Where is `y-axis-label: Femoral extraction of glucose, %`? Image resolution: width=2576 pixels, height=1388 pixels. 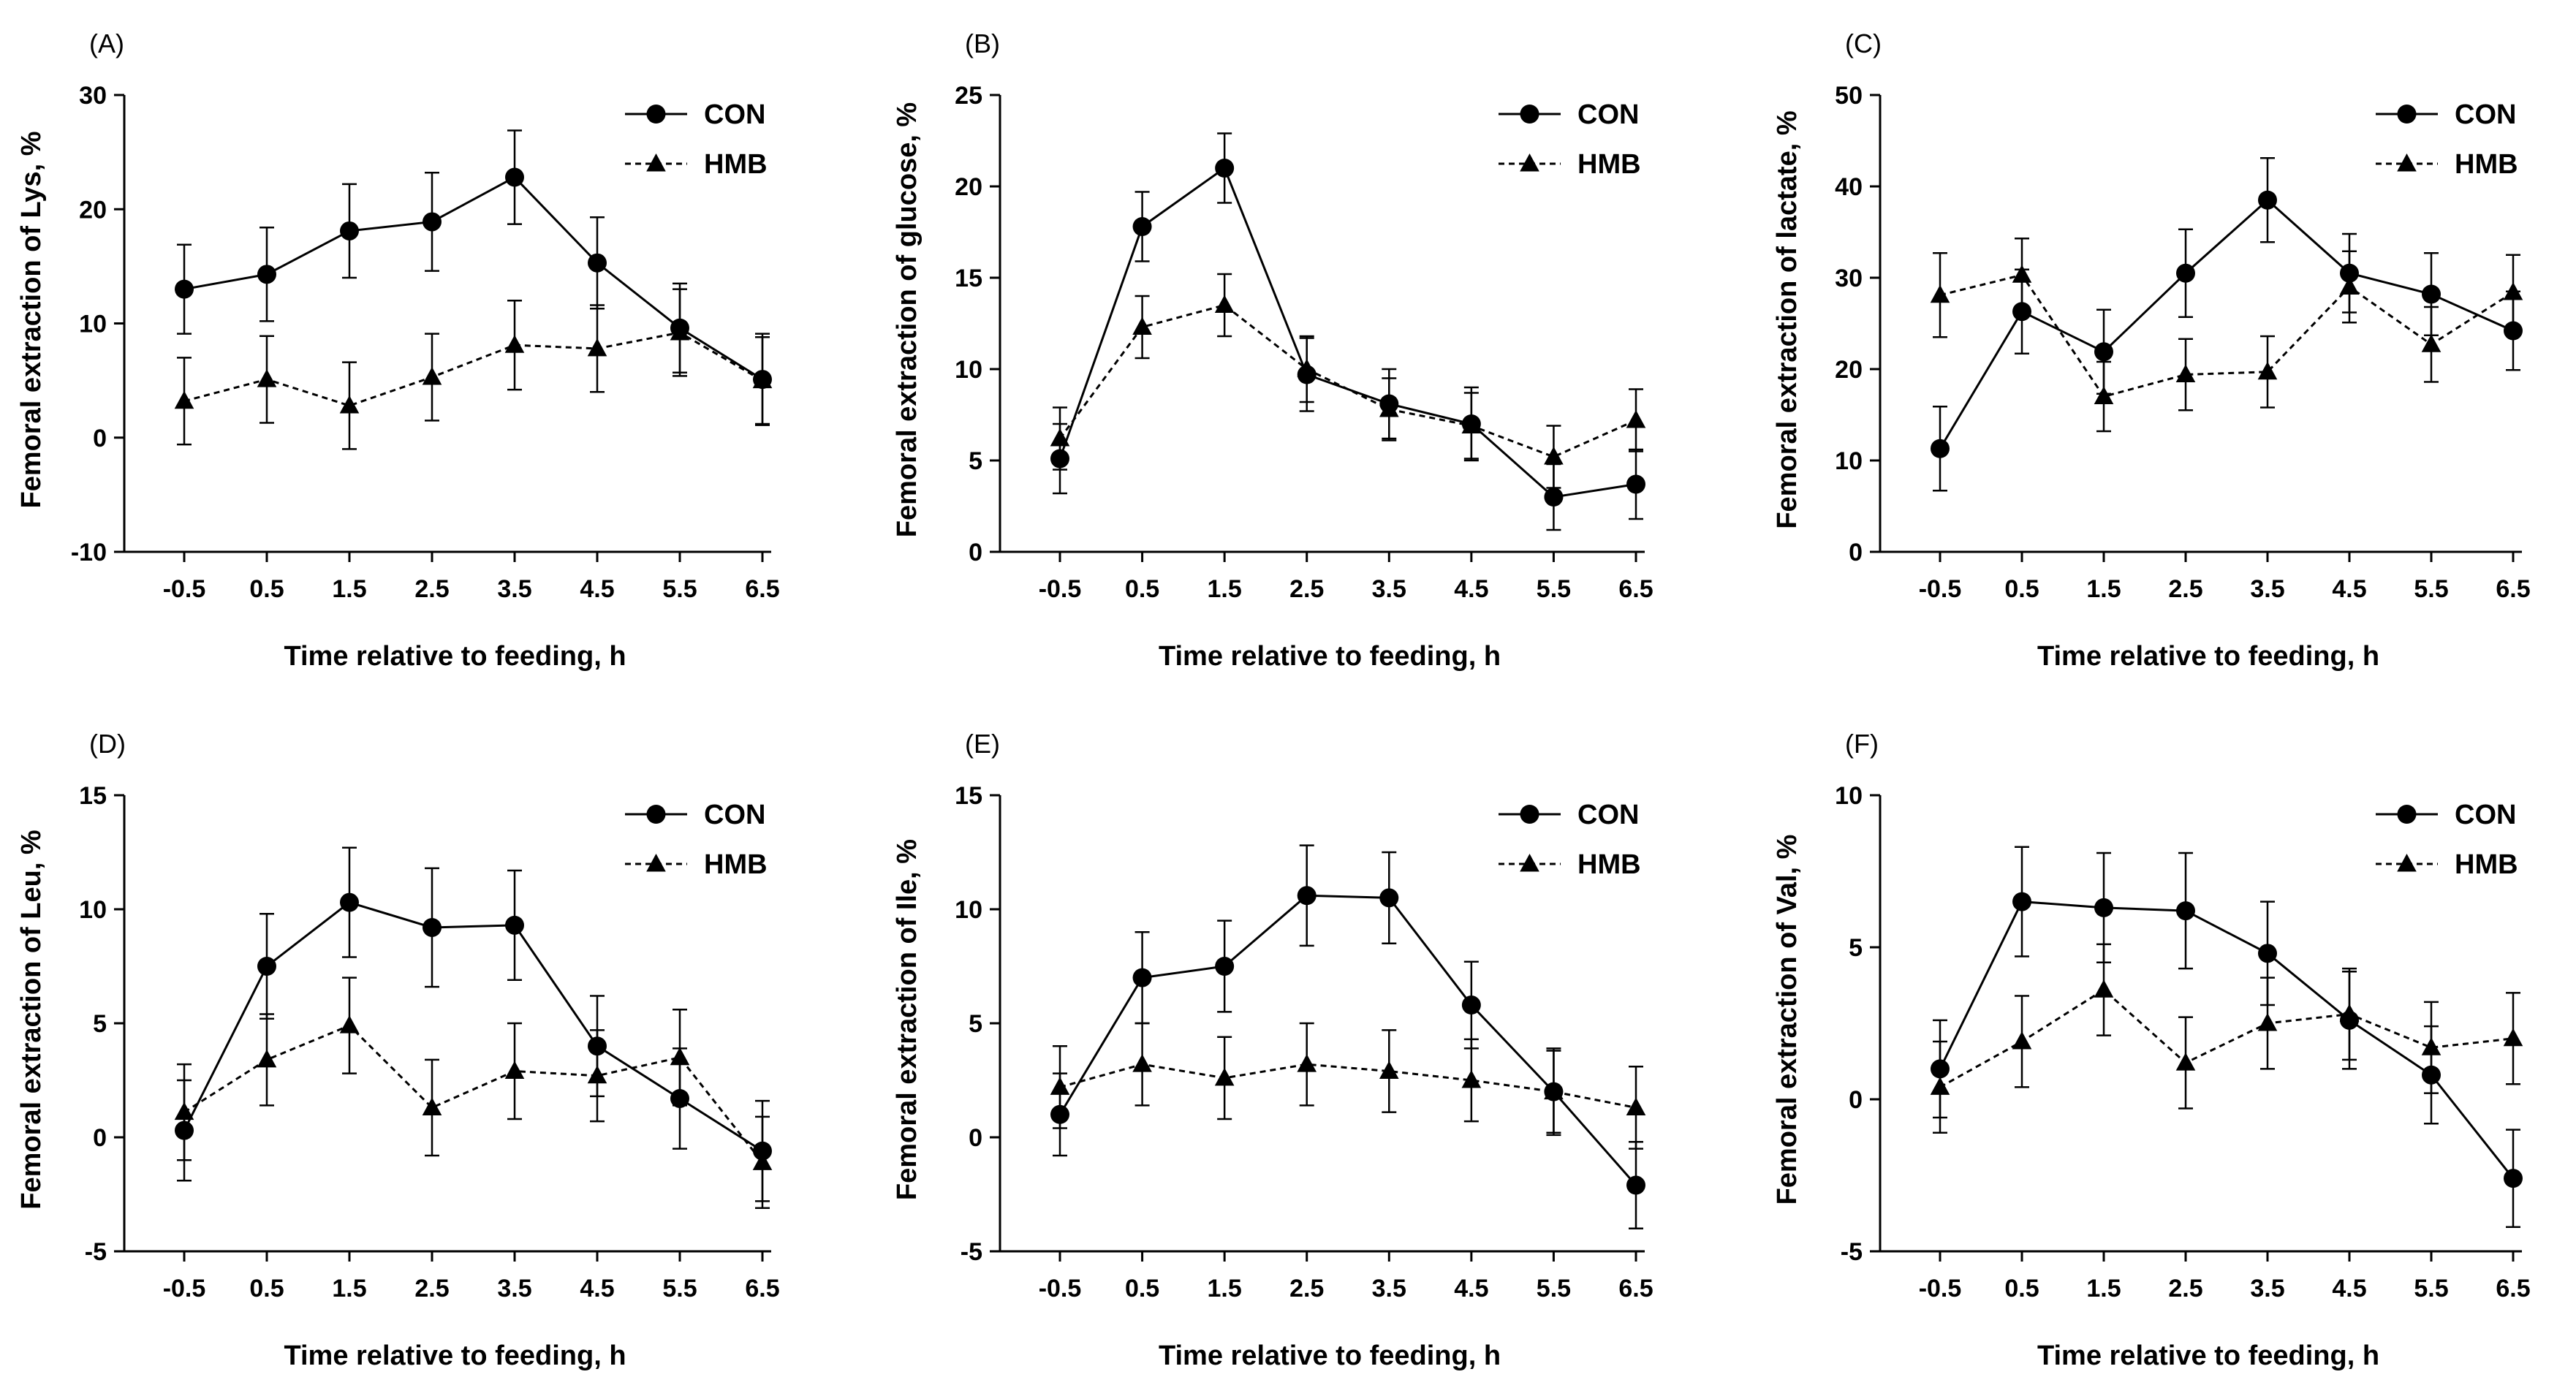
y-axis-label: Femoral extraction of glucose, % is located at coordinates (907, 319).